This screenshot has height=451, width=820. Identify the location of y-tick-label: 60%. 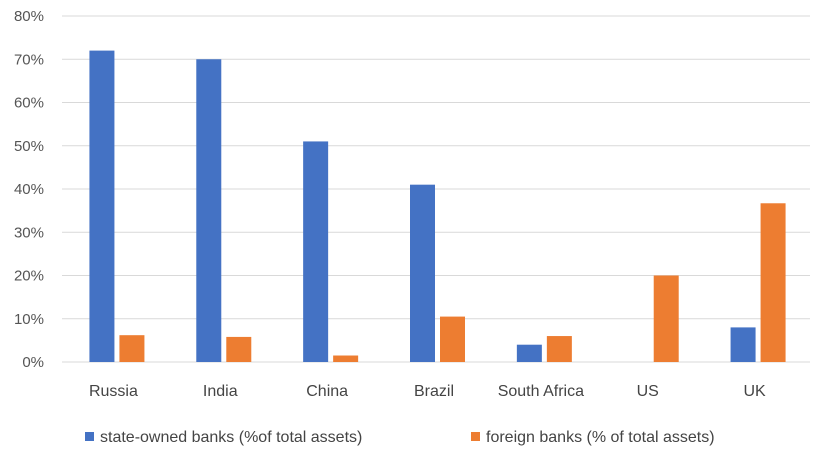
(29, 103).